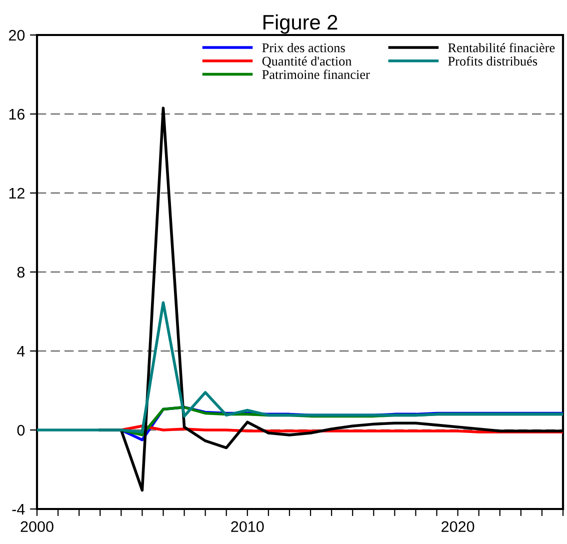  Describe the element at coordinates (21, 351) in the screenshot. I see `y-tick-label: 4` at that location.